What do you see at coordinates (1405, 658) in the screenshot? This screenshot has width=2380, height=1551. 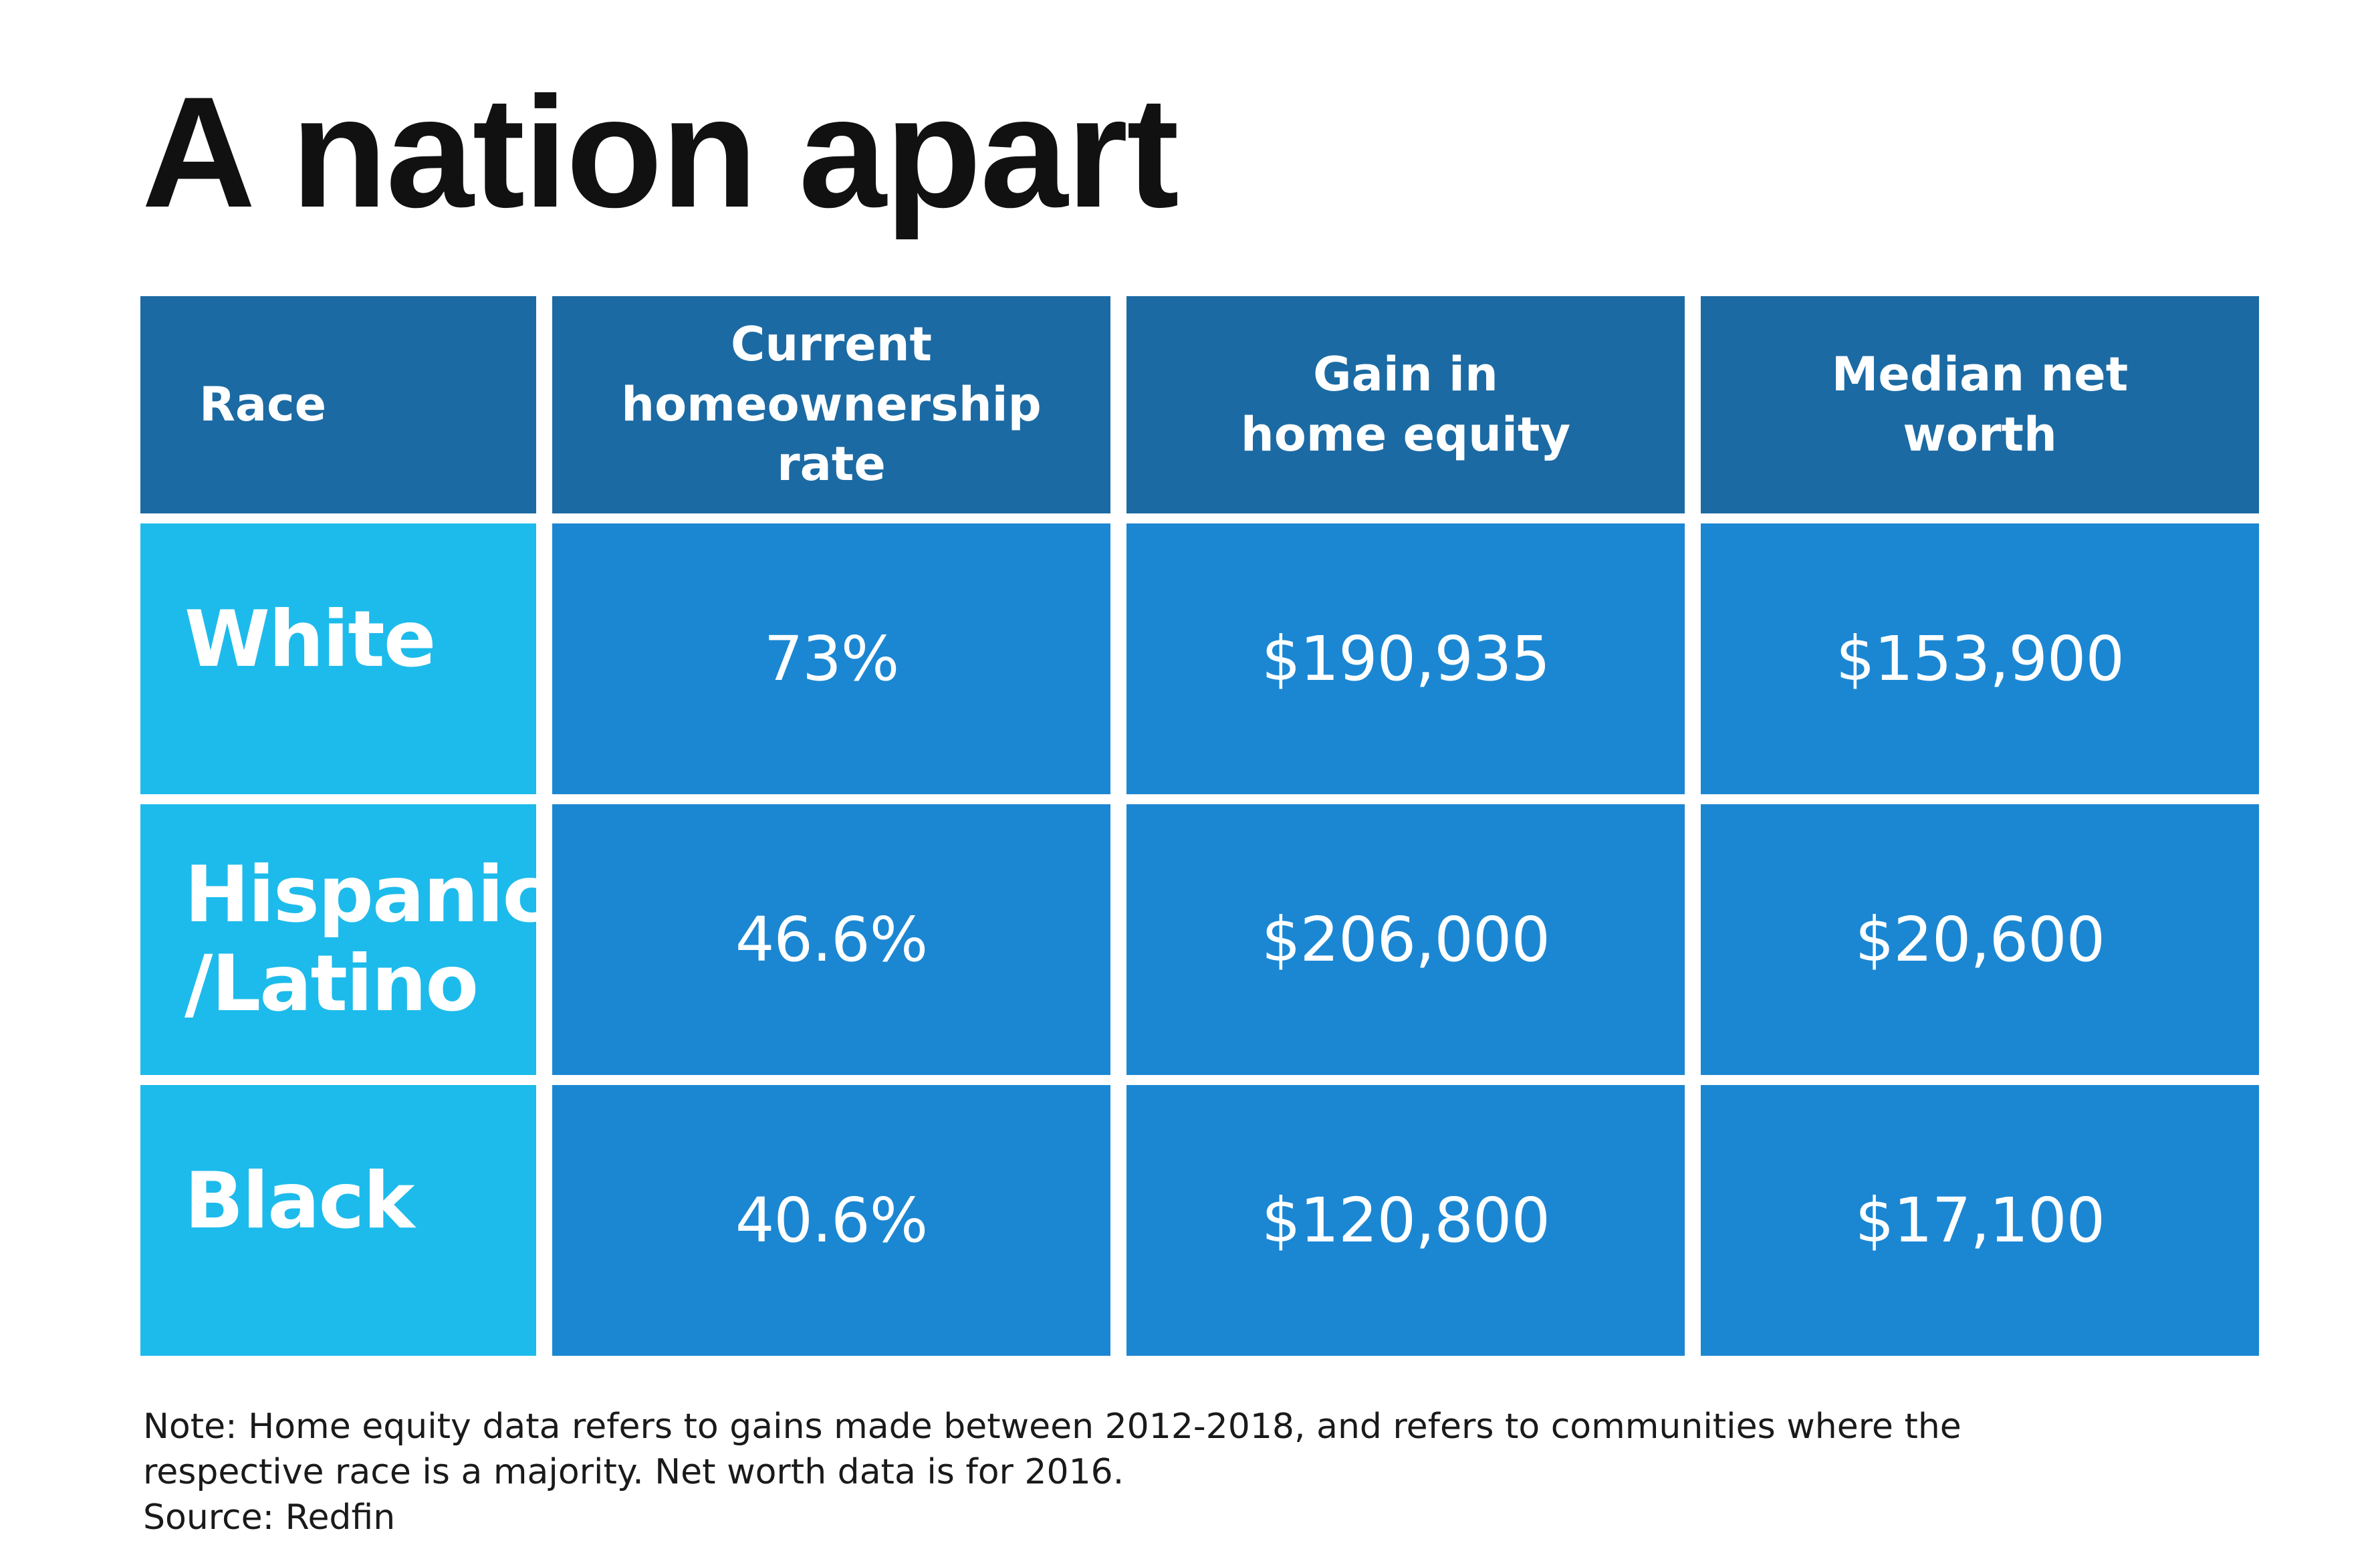 I see `cell-white-home-equity-gain: $190,935` at bounding box center [1405, 658].